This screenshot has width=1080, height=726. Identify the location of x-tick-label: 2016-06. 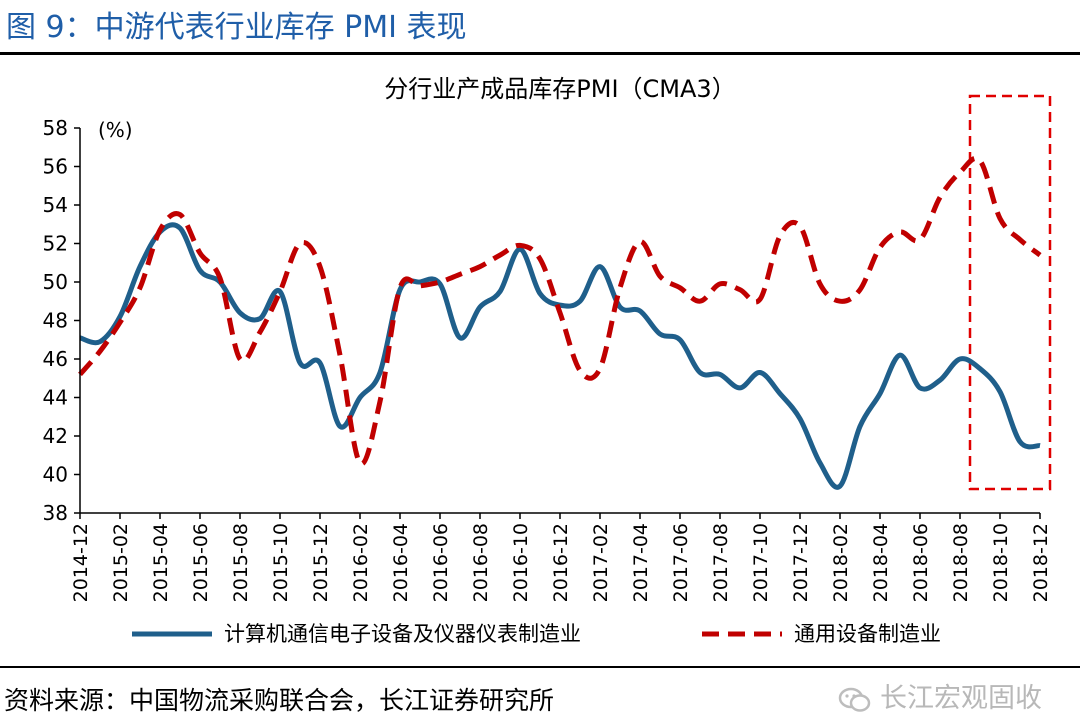
(441, 562).